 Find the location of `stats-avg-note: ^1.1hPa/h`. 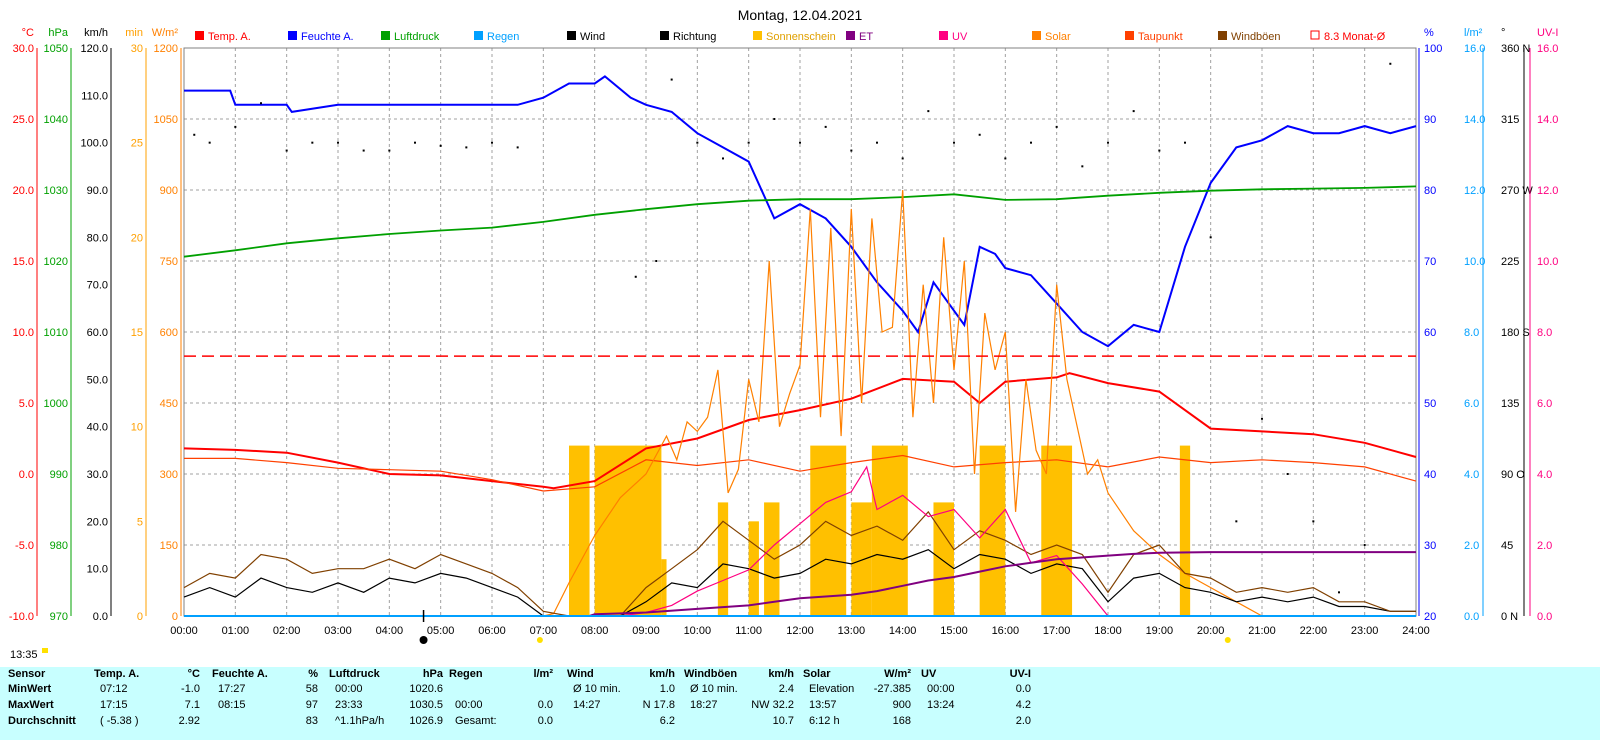

stats-avg-note: ^1.1hPa/h is located at coordinates (360, 721).